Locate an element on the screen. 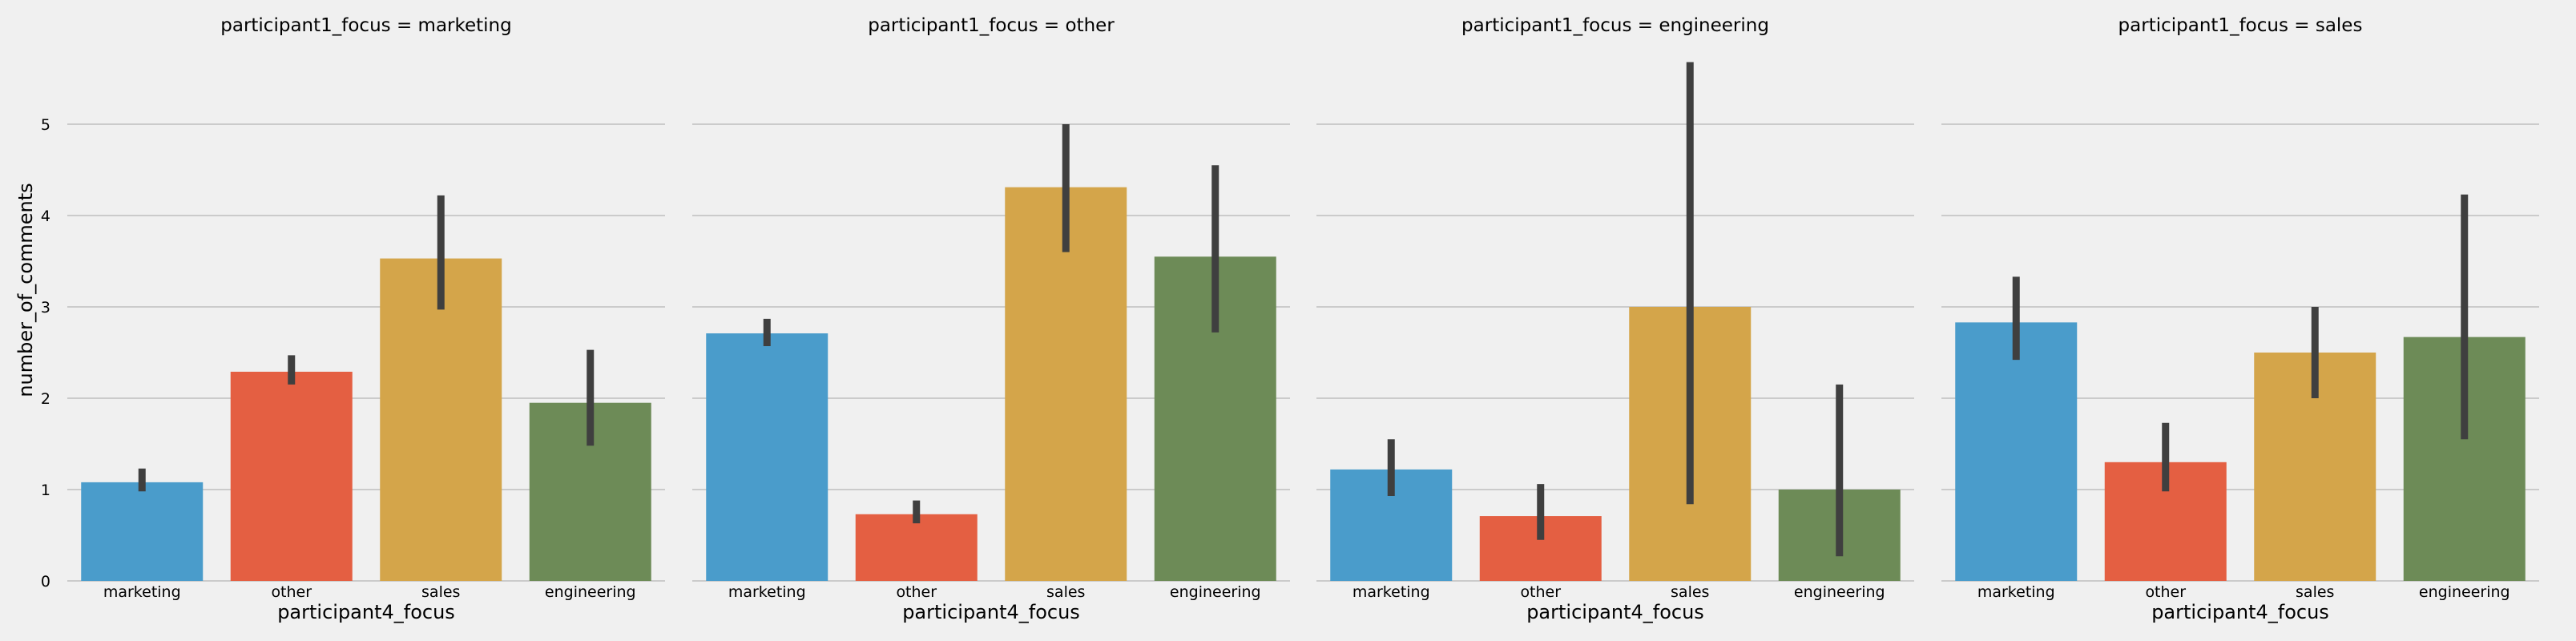  bar-other-sales is located at coordinates (1066, 384).